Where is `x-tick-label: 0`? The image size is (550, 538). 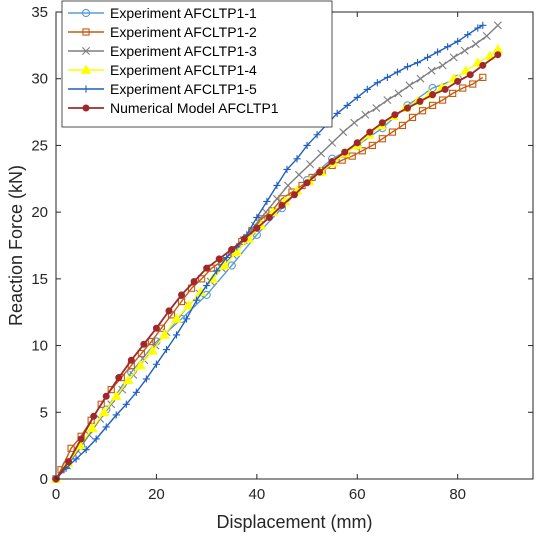
x-tick-label: 0 is located at coordinates (56, 494).